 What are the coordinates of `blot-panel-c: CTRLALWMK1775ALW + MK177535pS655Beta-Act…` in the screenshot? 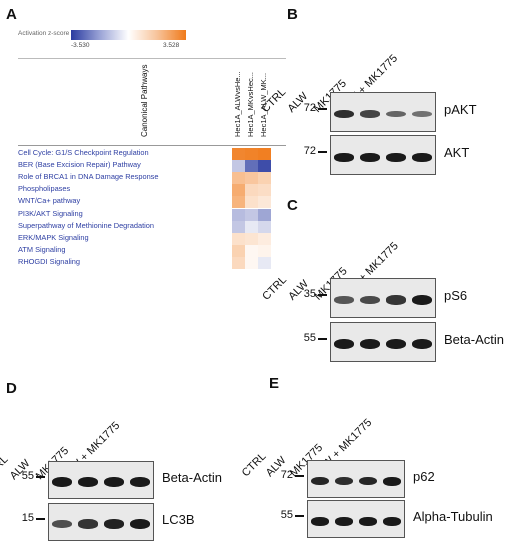 It's located at (385, 292).